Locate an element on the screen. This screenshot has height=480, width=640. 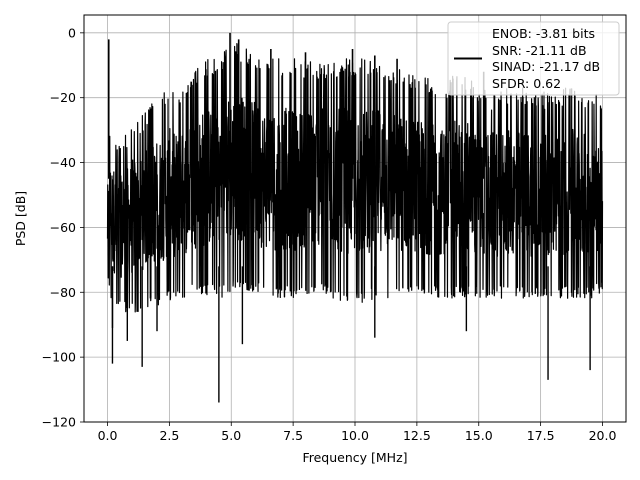
legend-entry-enob: ENOB: -3.81 bits is located at coordinates (543, 33).